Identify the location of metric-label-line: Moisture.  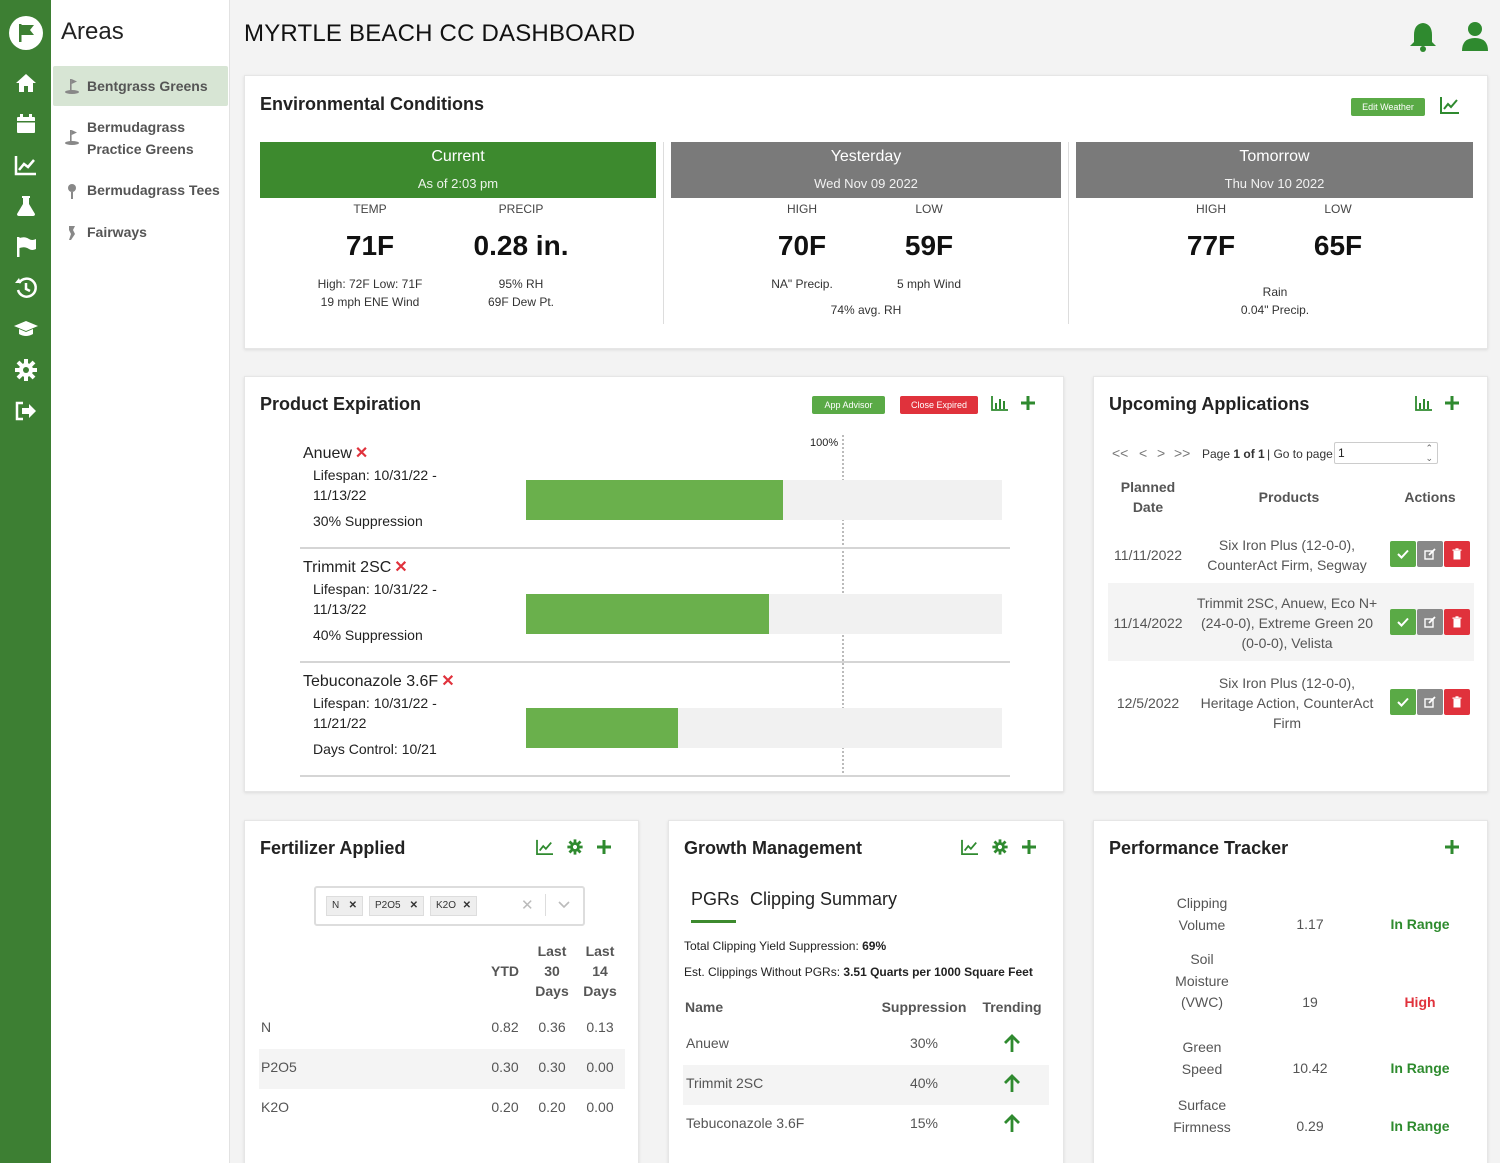
(1202, 980).